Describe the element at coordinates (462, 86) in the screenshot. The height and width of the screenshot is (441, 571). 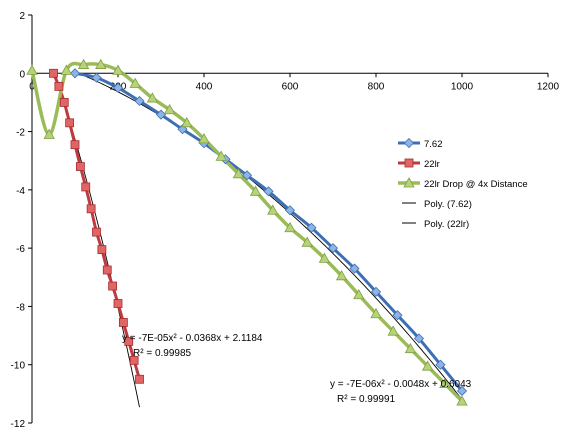
I see `x-tick-label: 1000` at that location.